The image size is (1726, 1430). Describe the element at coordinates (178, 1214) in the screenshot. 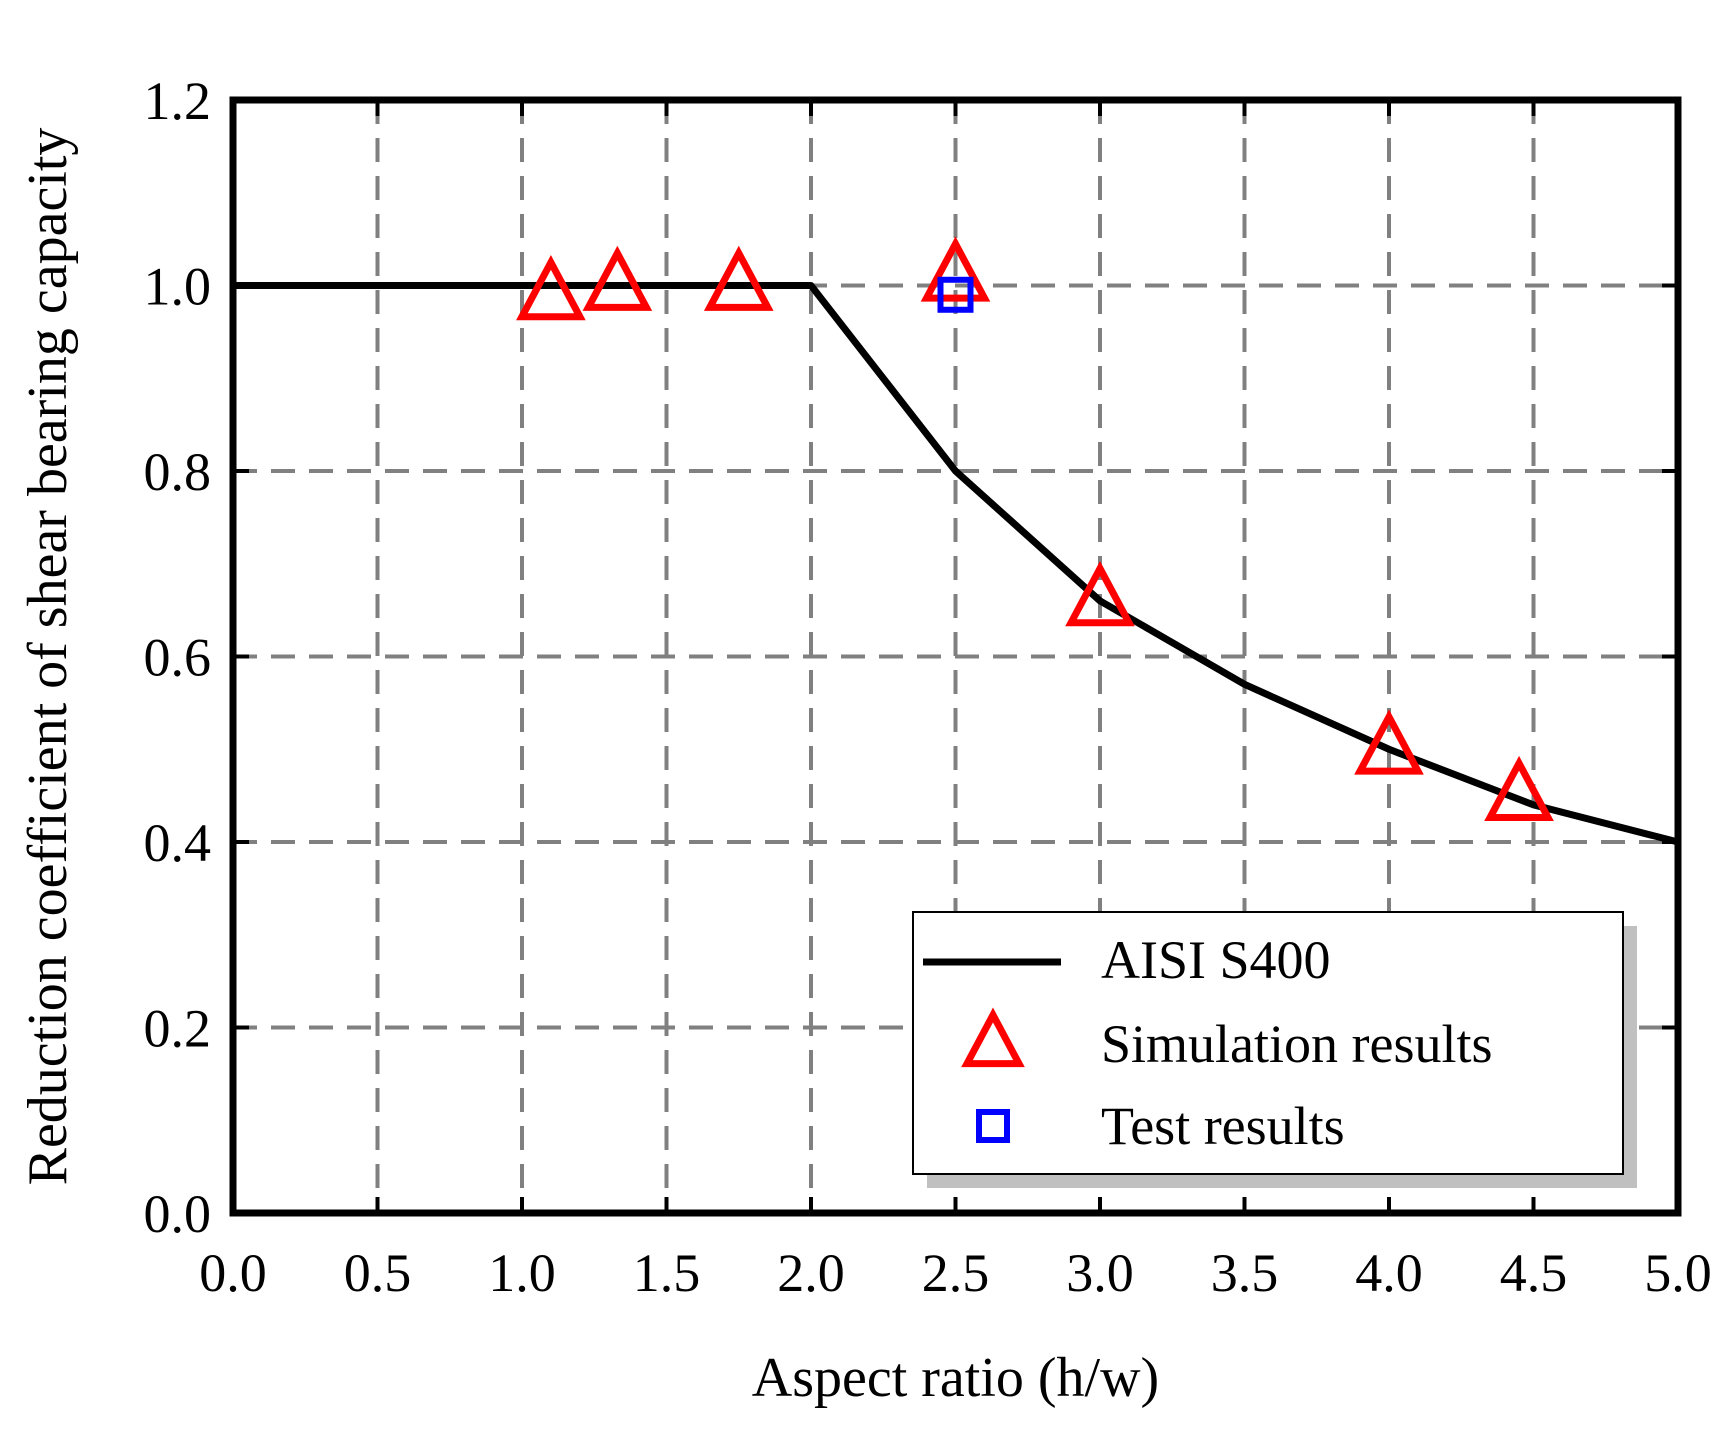

I see `y-tick-label: 0.0` at that location.